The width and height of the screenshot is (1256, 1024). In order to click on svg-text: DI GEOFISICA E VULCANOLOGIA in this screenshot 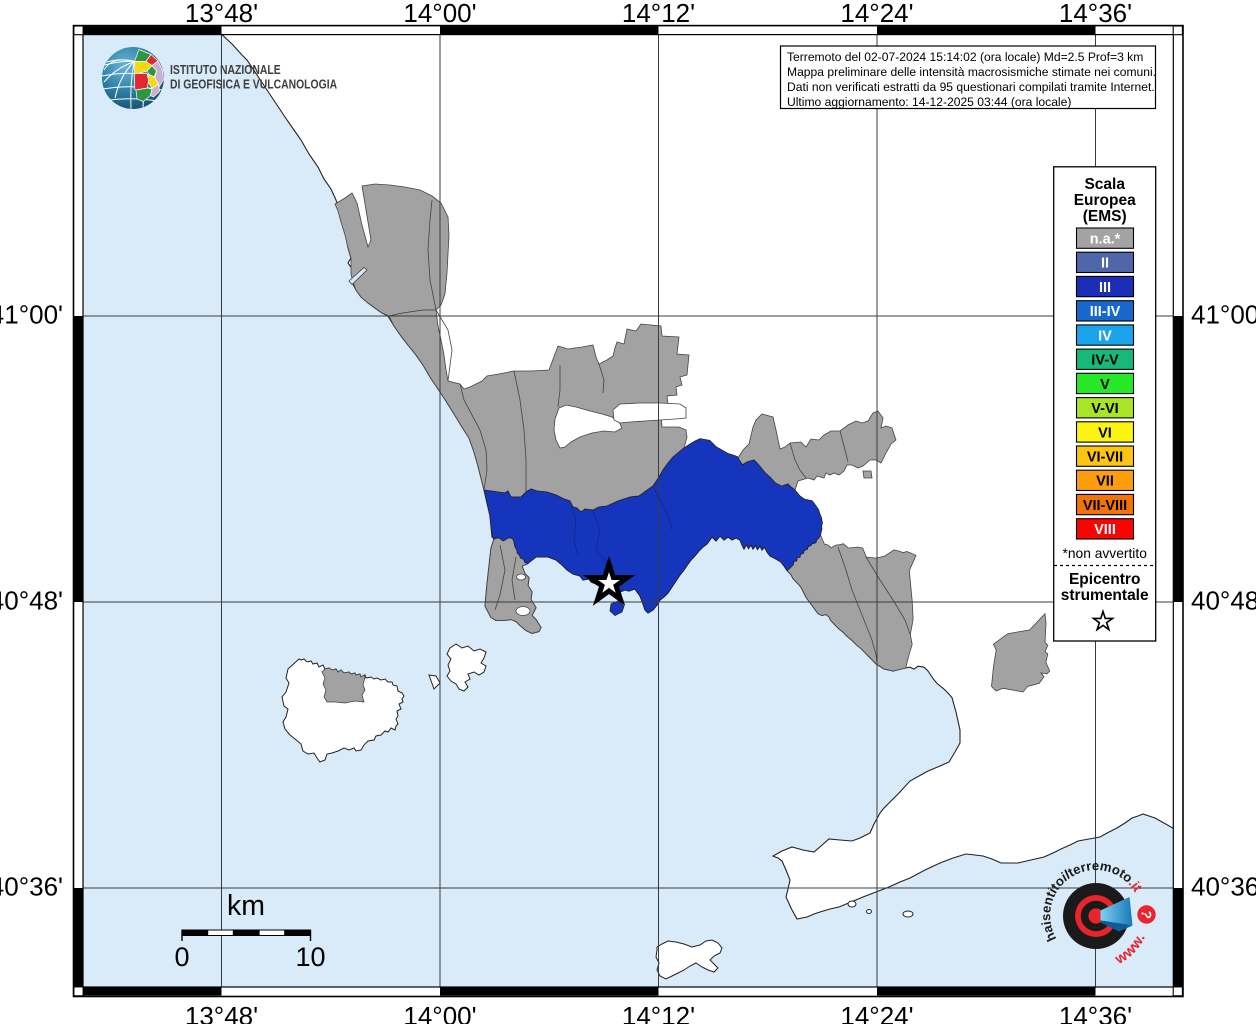, I will do `click(254, 84)`.